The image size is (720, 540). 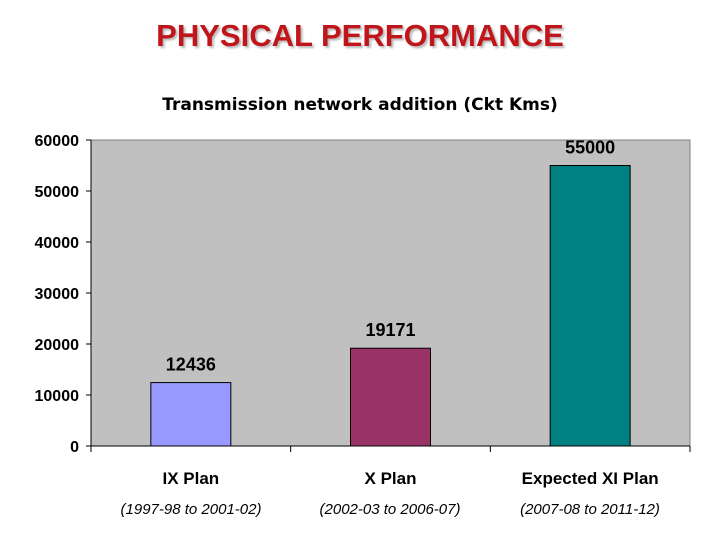 I want to click on y-tick-label: 0, so click(x=74, y=447).